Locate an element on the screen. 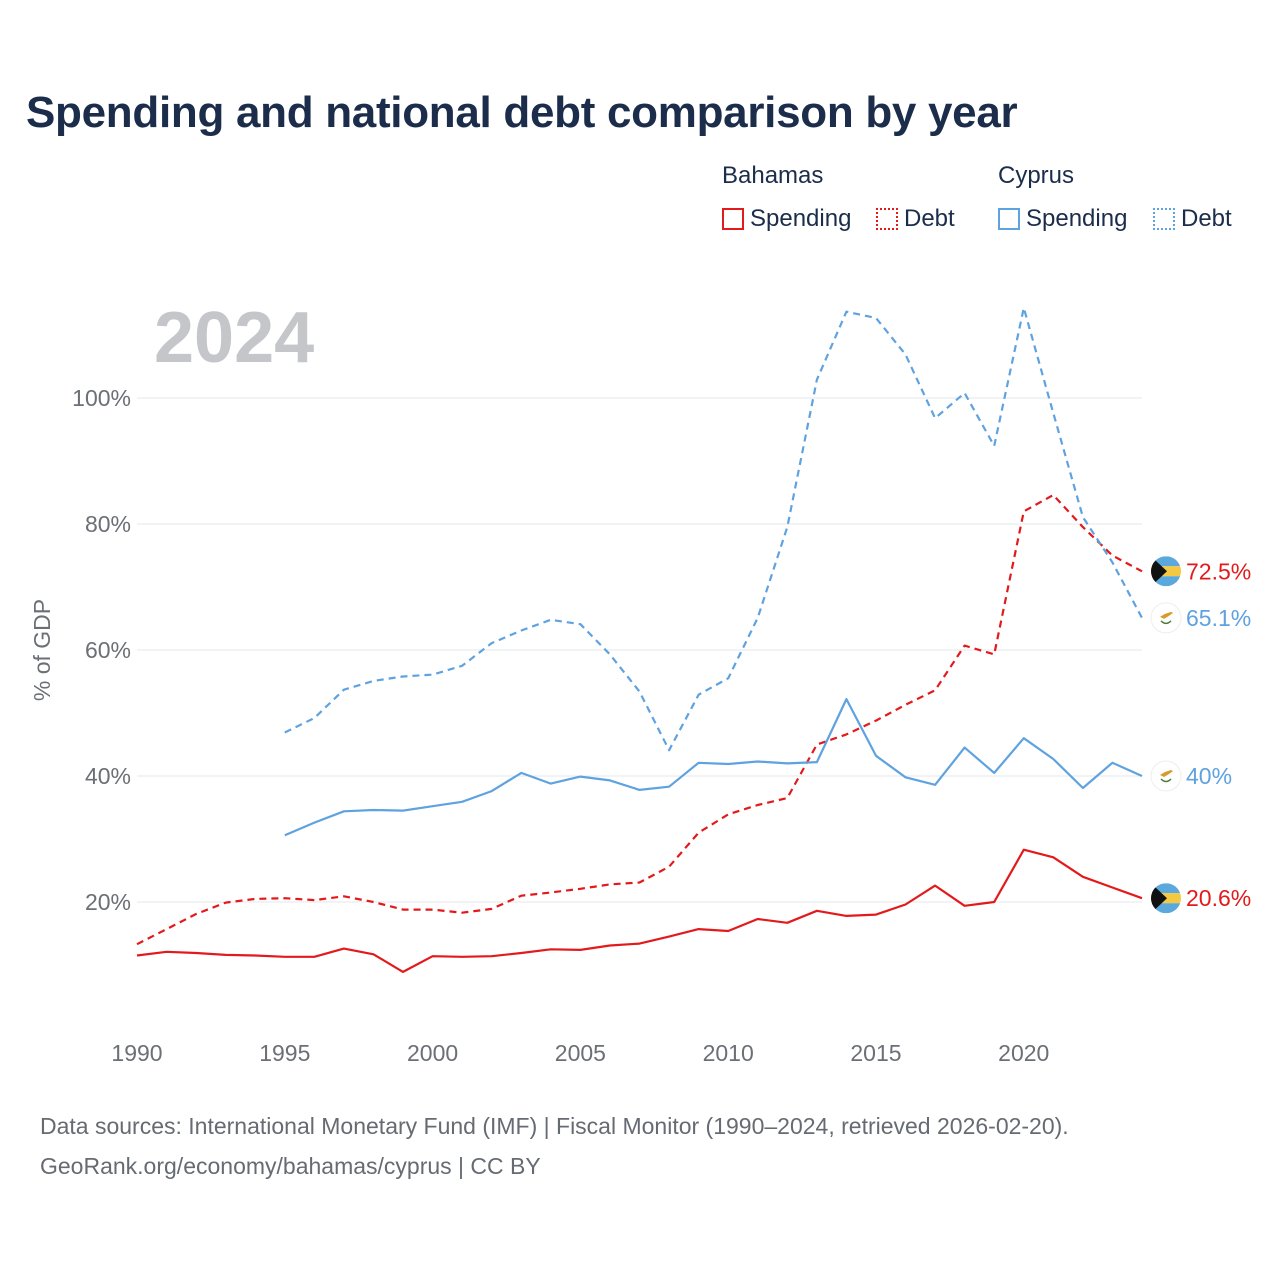 This screenshot has width=1280, height=1280. legend-group-cyprus: Cyprus is located at coordinates (1036, 175).